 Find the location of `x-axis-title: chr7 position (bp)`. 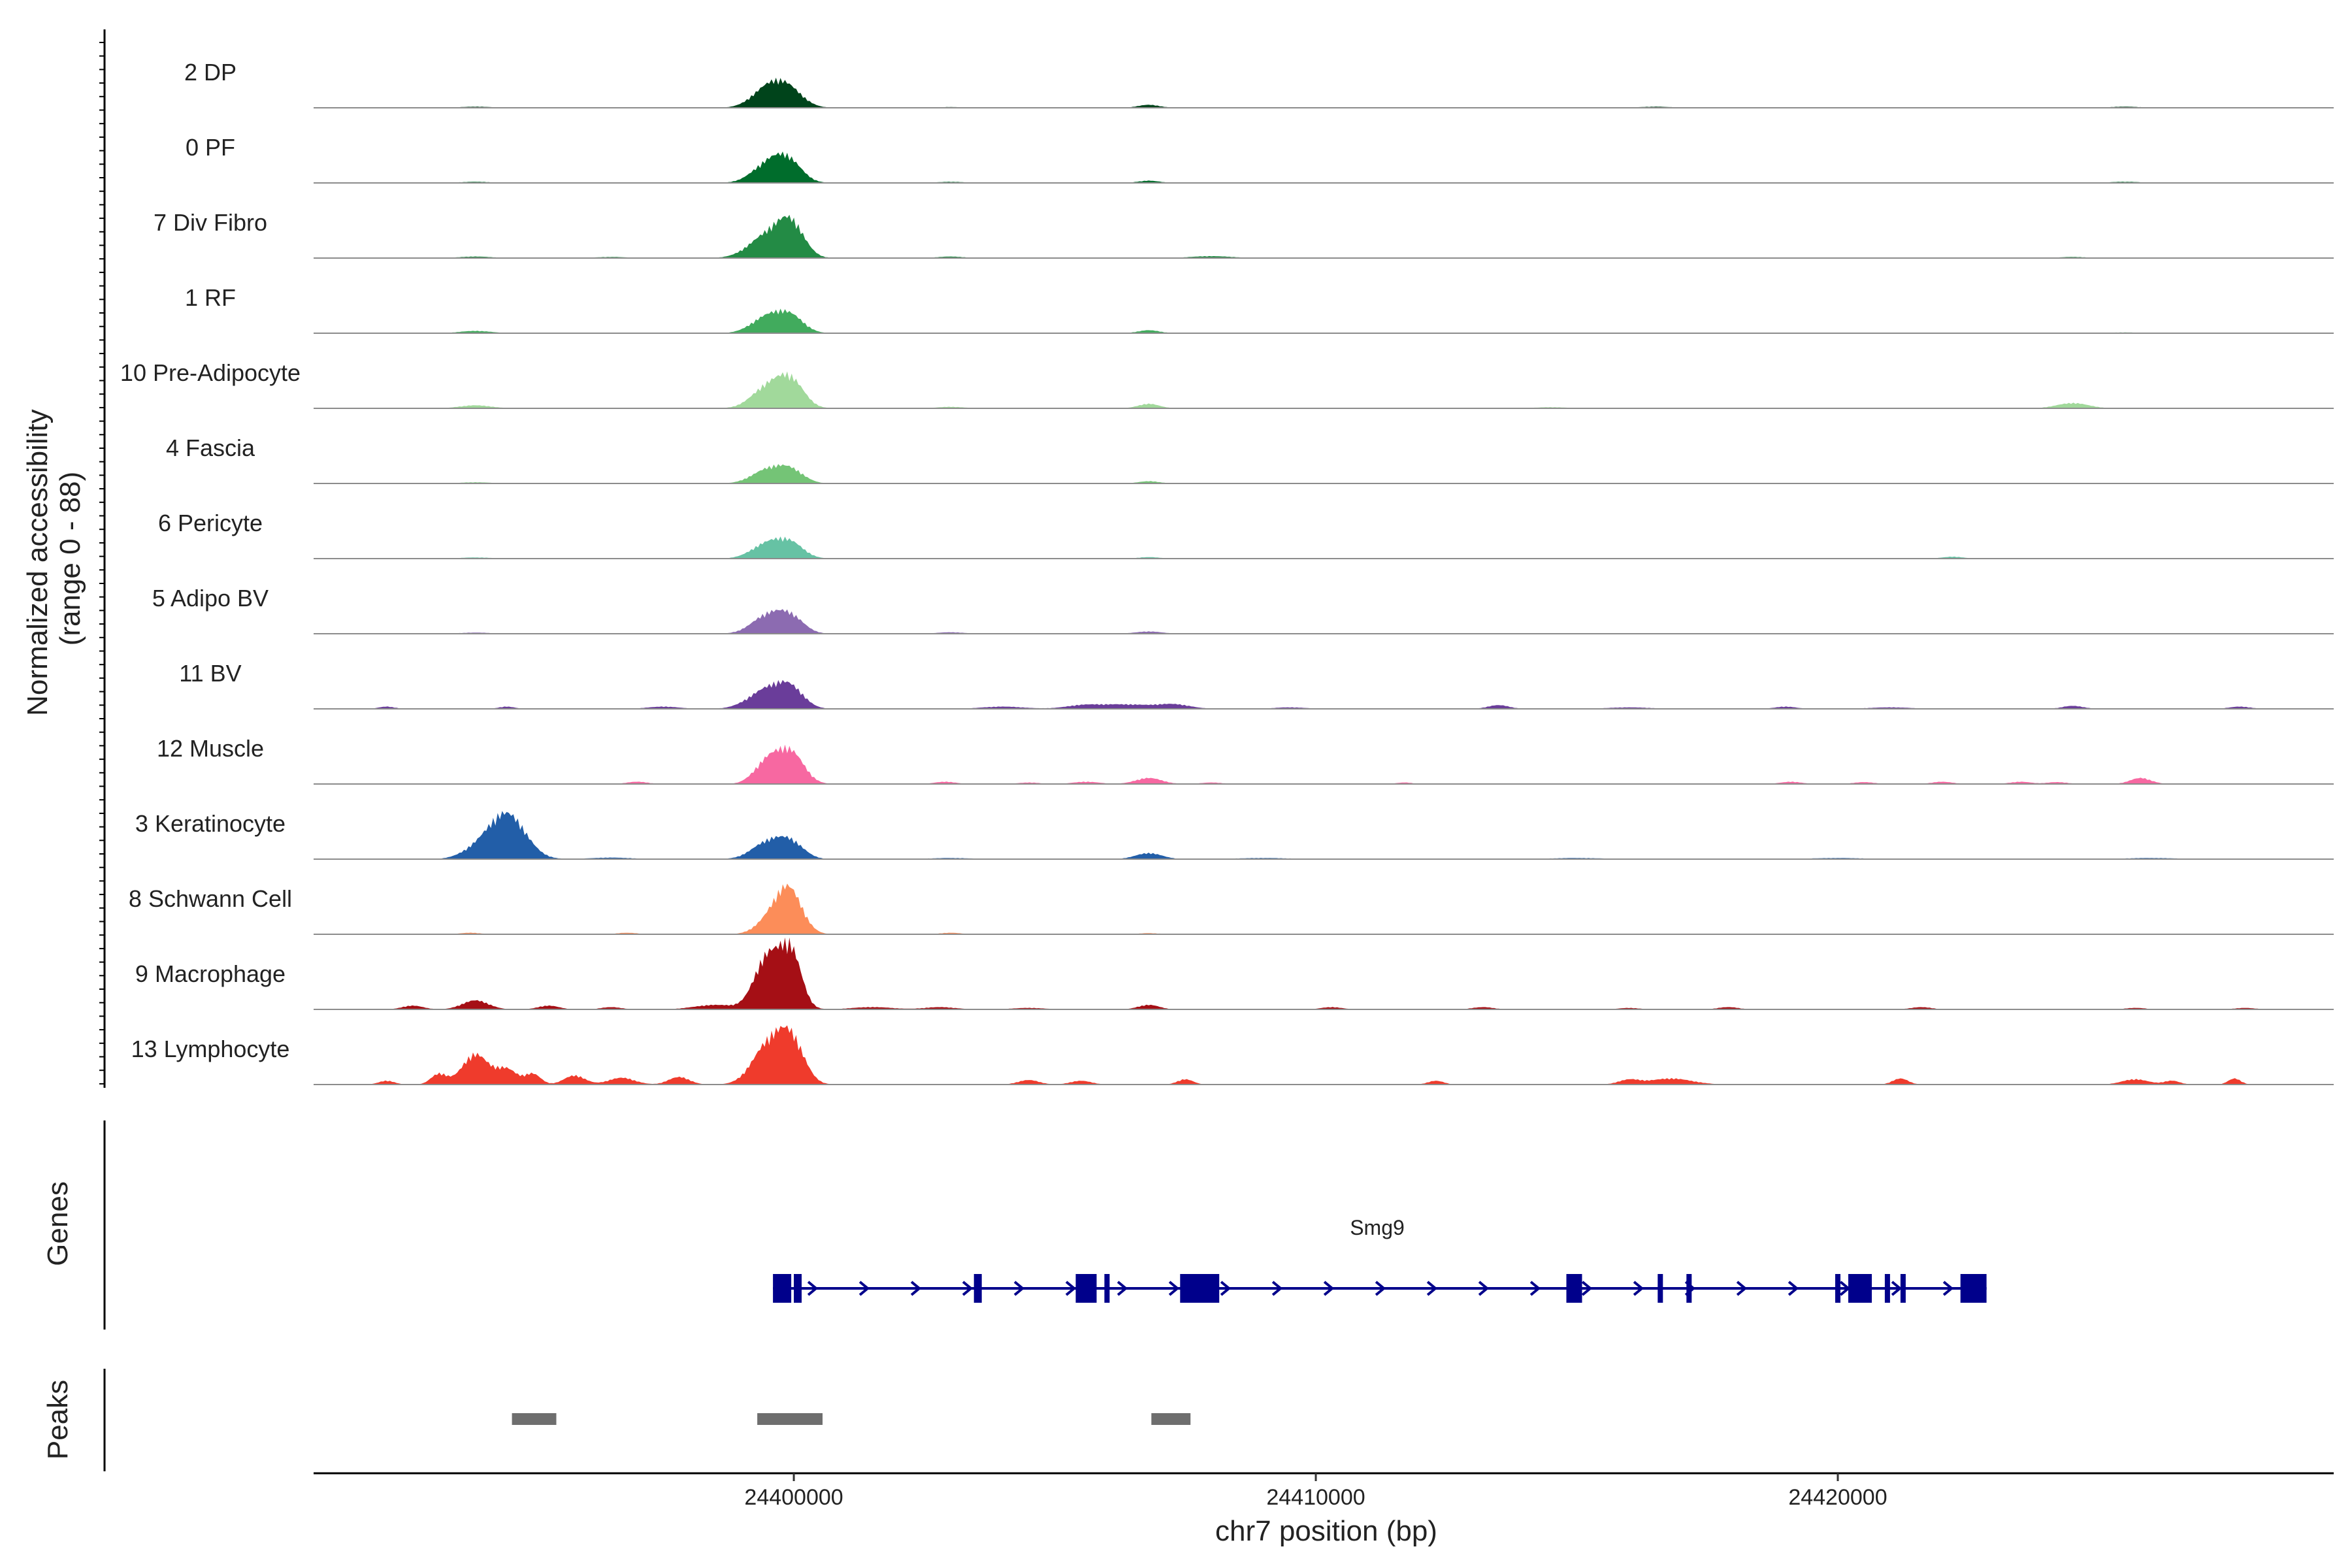

x-axis-title: chr7 position (bp) is located at coordinates (1326, 1531).